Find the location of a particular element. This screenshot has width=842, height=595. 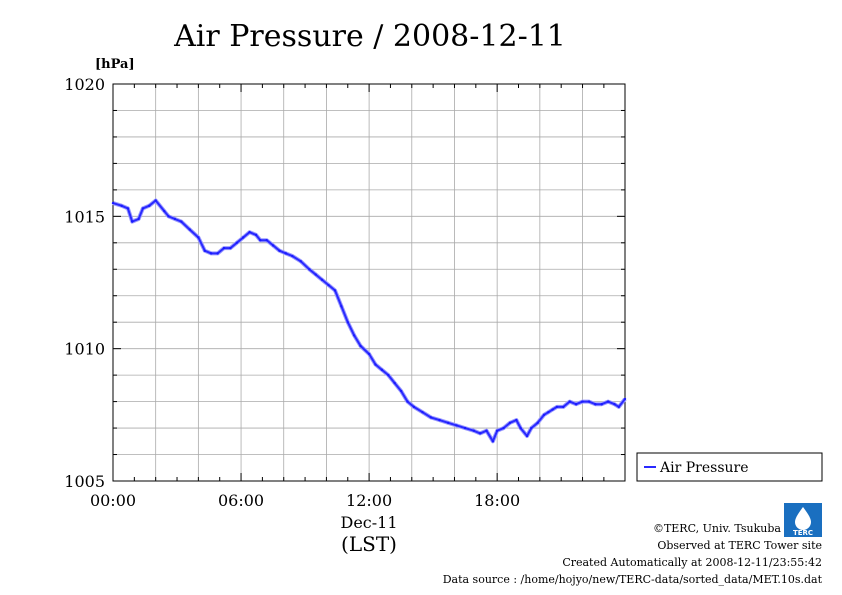

copyright-text: ©TERC, Univ. Tsukuba is located at coordinates (717, 528).